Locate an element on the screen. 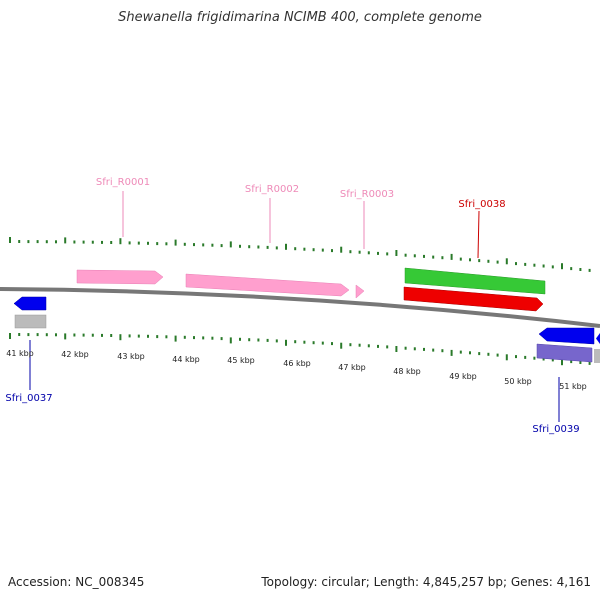 The image size is (600, 600). kbp-label: 46 kbp is located at coordinates (297, 363).